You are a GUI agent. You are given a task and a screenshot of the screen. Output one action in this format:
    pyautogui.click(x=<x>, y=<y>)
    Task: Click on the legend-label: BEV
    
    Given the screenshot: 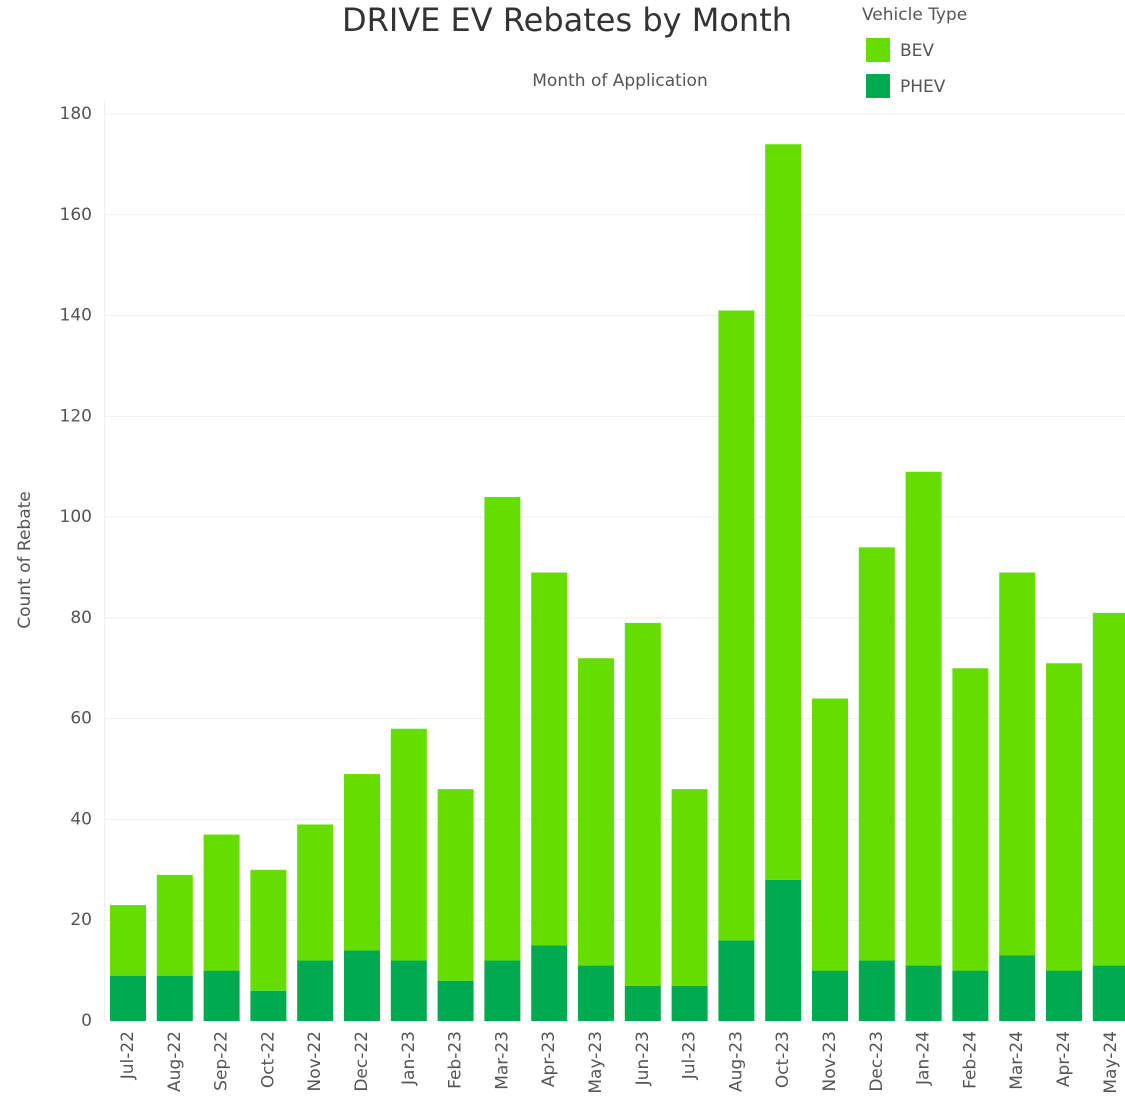 What is the action you would take?
    pyautogui.click(x=917, y=51)
    